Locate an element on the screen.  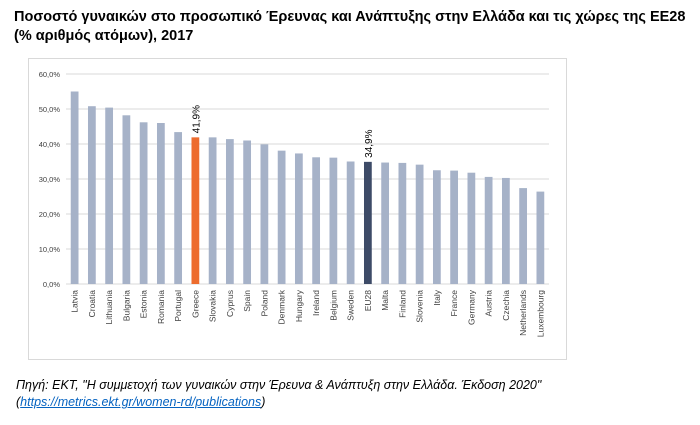
x-tick-label: Denmark is located at coordinates (282, 306).